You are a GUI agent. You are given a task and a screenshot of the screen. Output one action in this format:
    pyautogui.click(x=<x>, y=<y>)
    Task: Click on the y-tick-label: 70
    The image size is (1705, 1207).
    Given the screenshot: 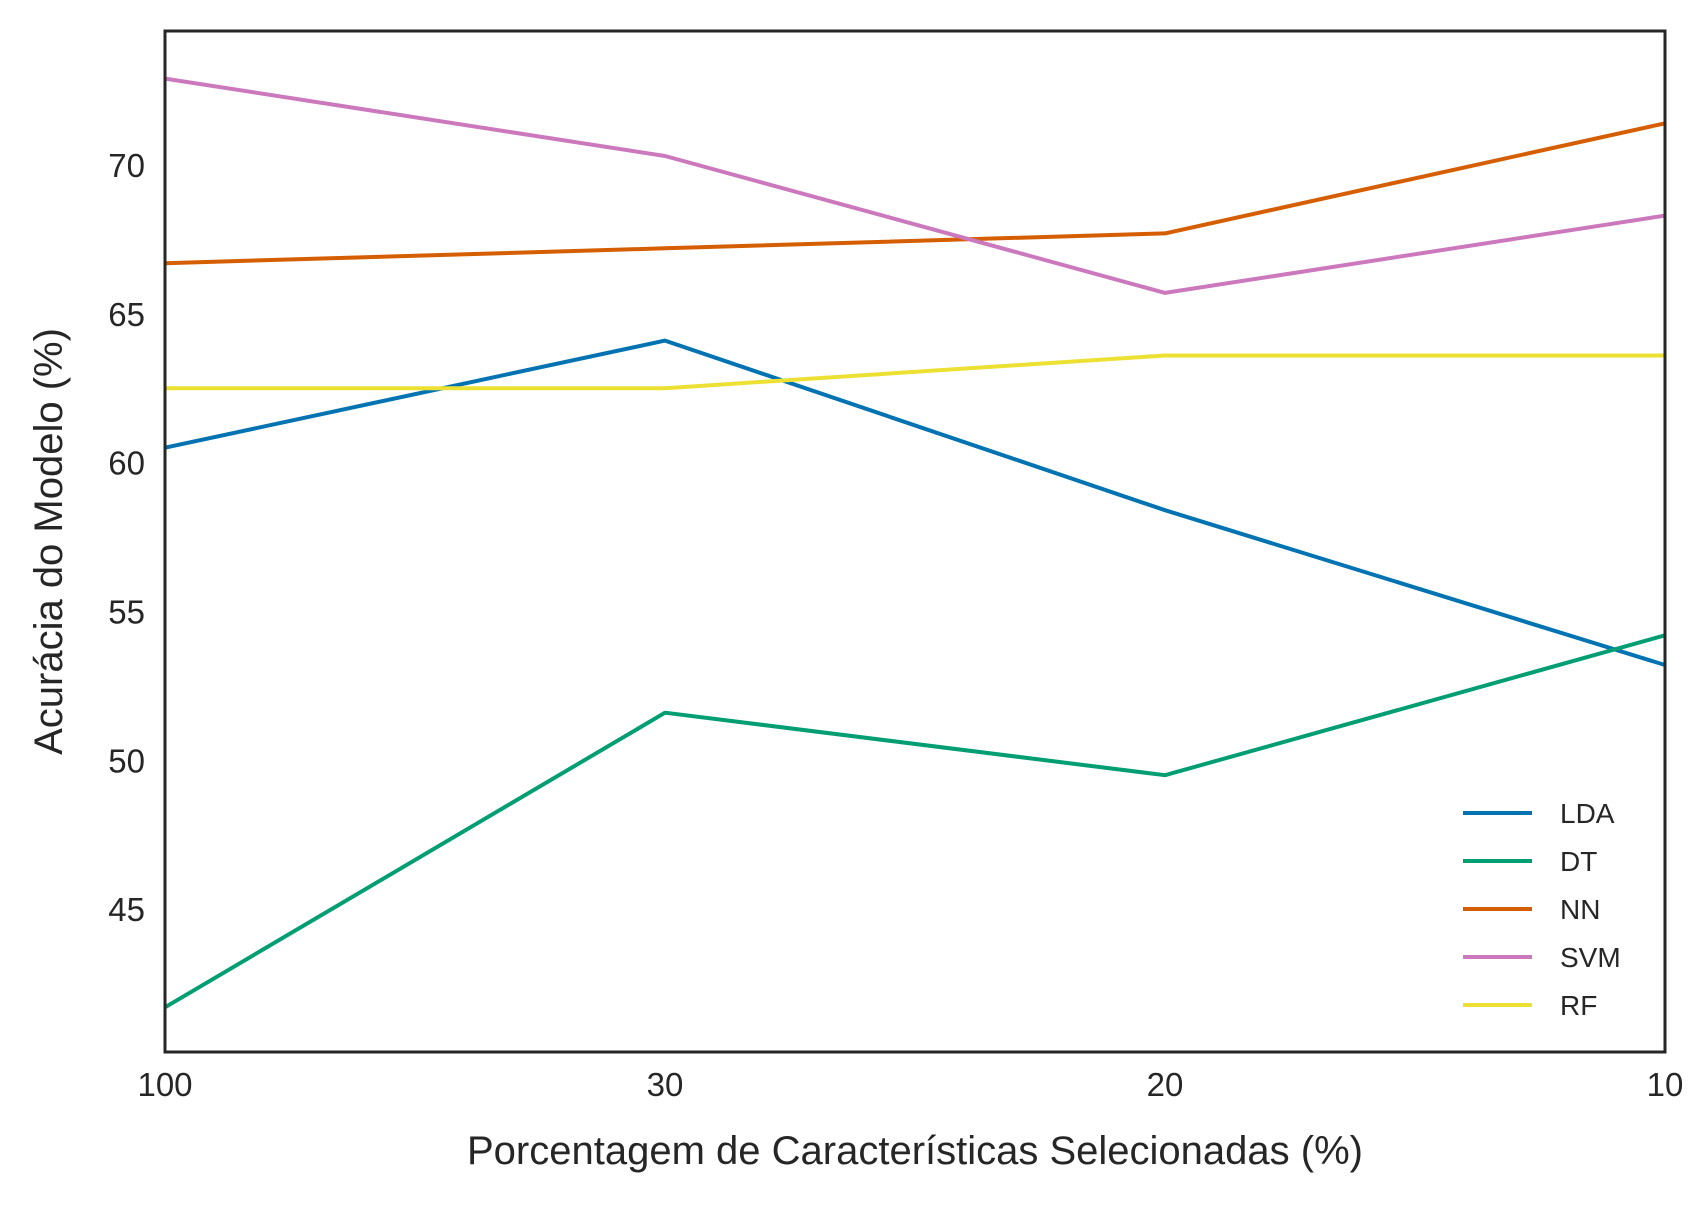 What is the action you would take?
    pyautogui.click(x=126, y=165)
    